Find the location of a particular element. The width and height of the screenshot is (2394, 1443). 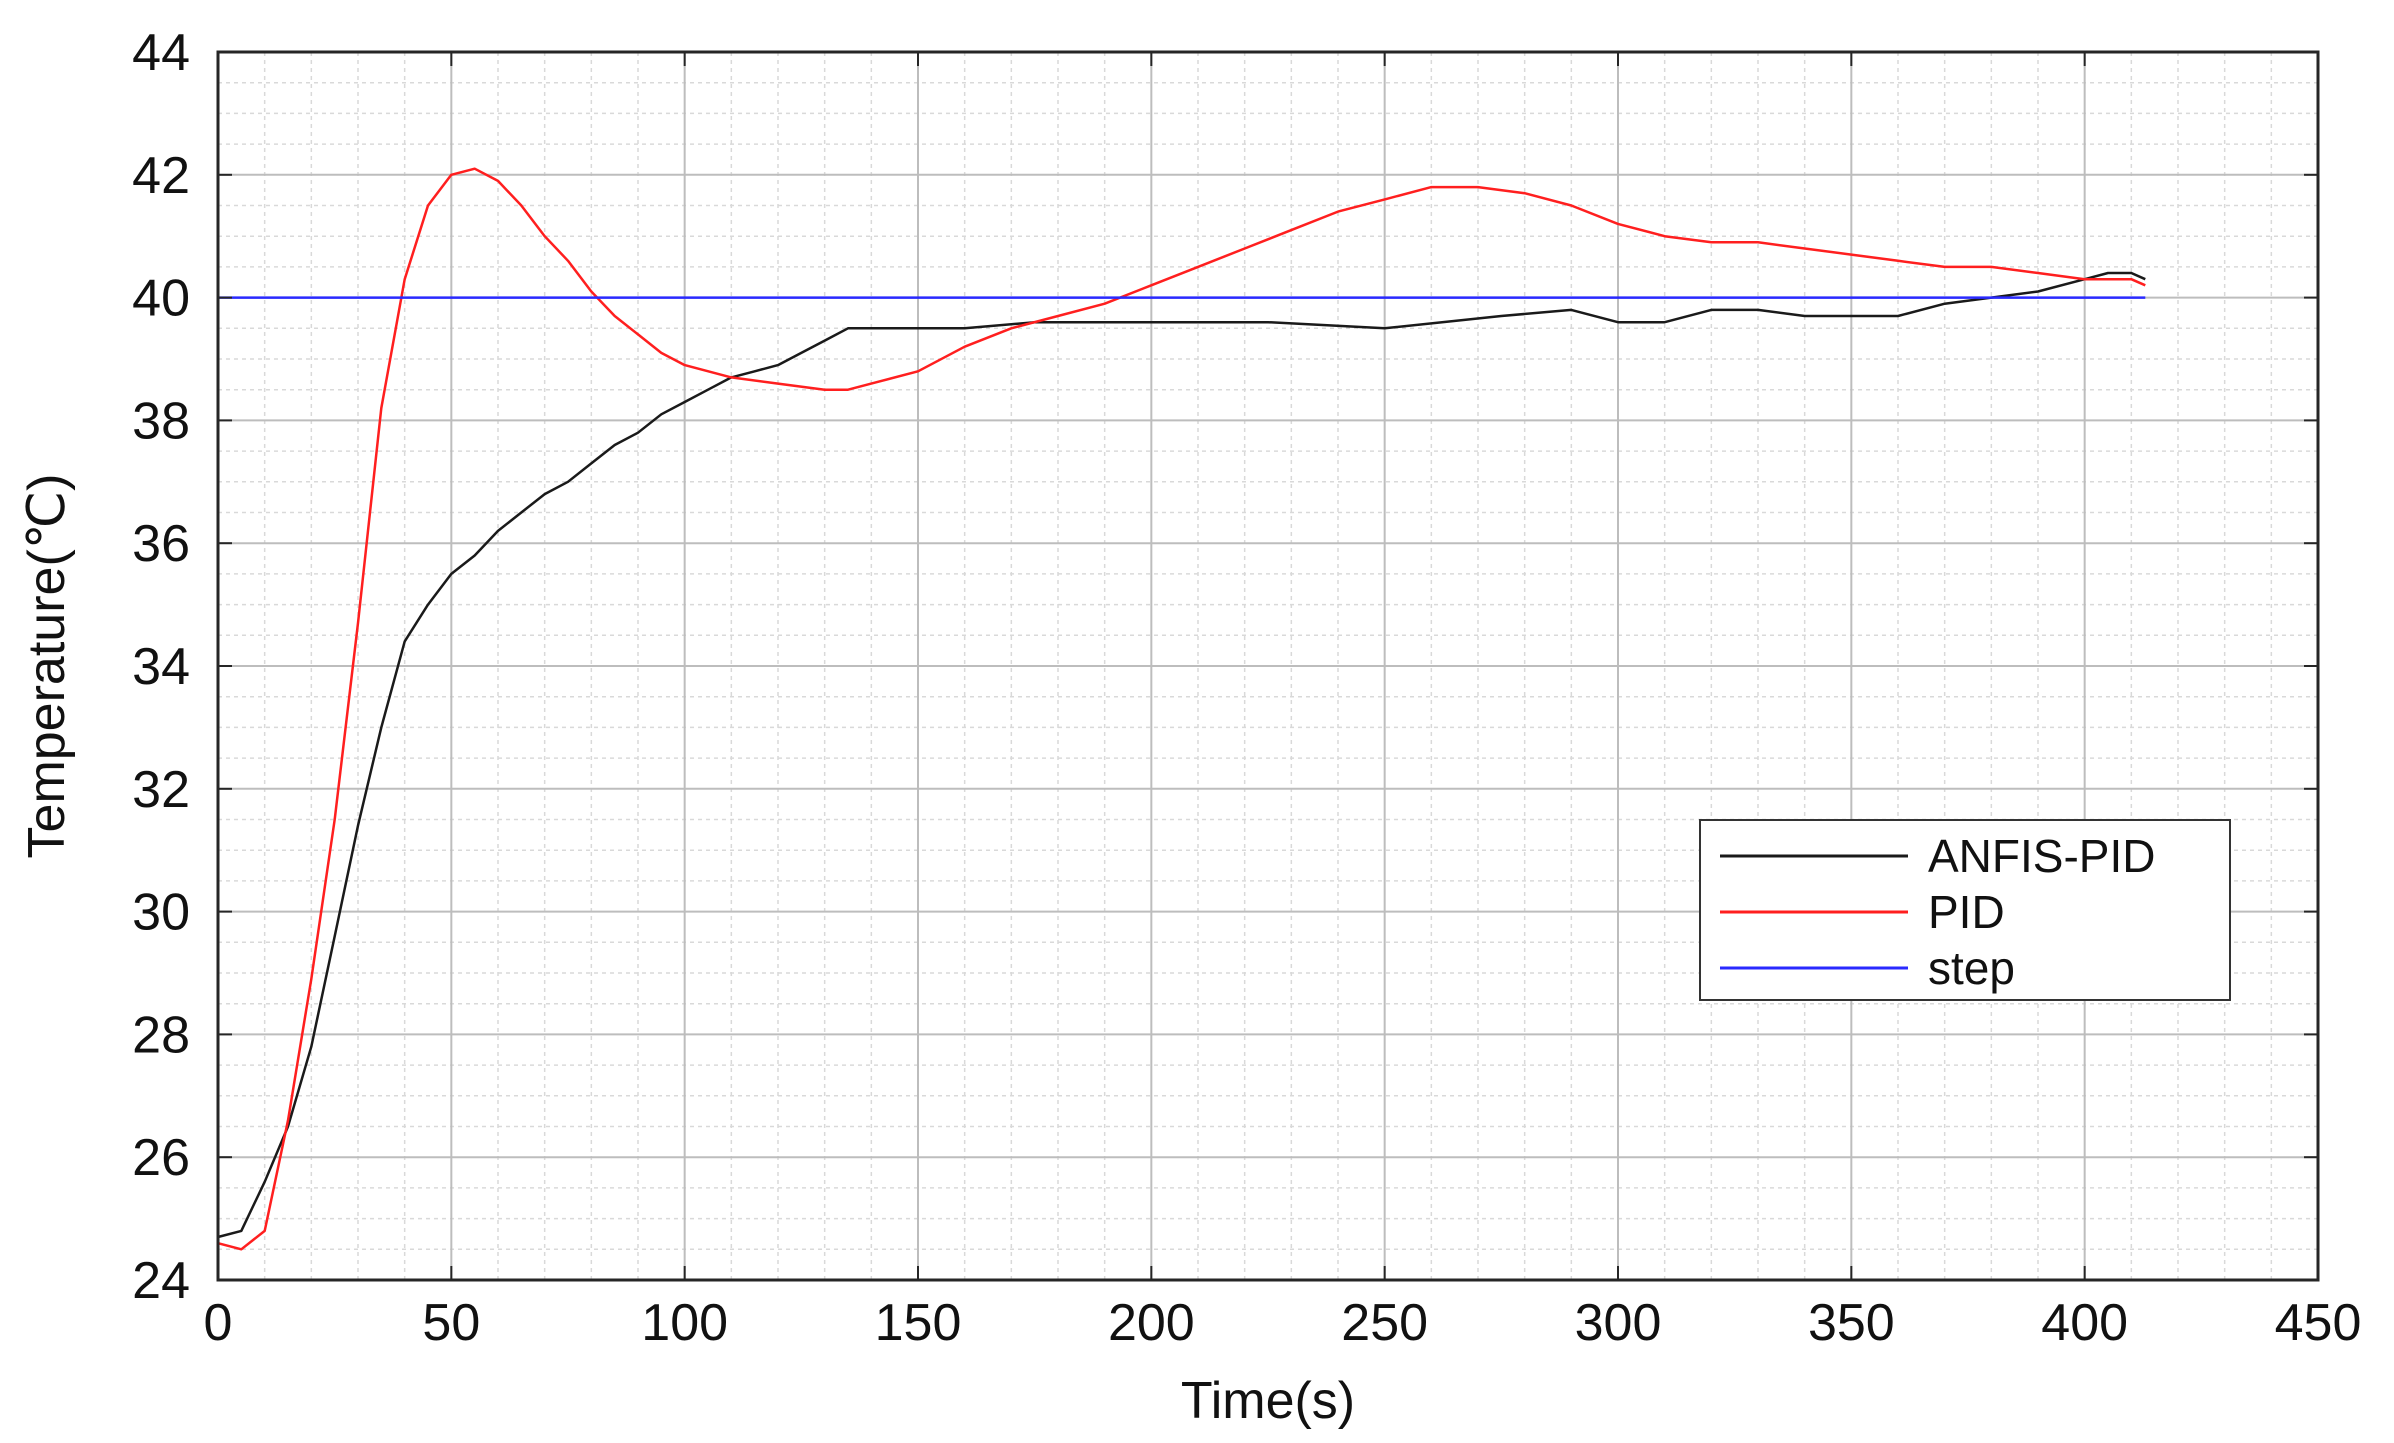

x-tick-label: 250 is located at coordinates (1384, 1323).